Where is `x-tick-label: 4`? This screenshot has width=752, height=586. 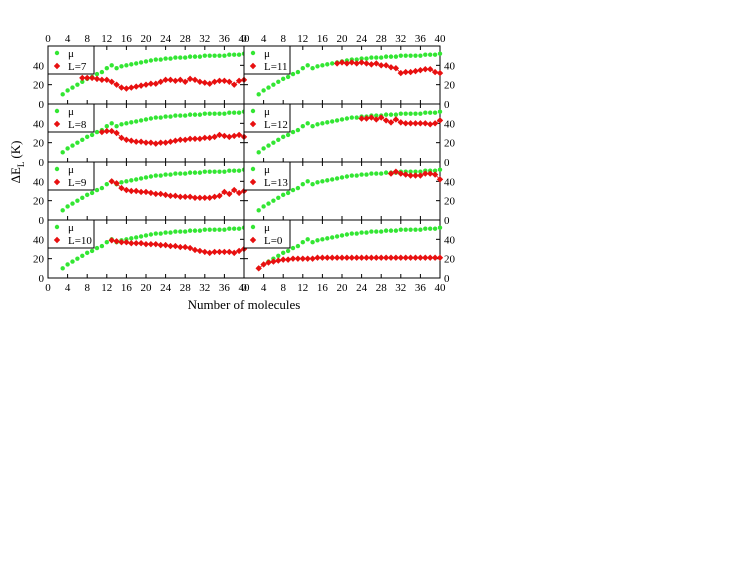 x-tick-label: 4 is located at coordinates (68, 39).